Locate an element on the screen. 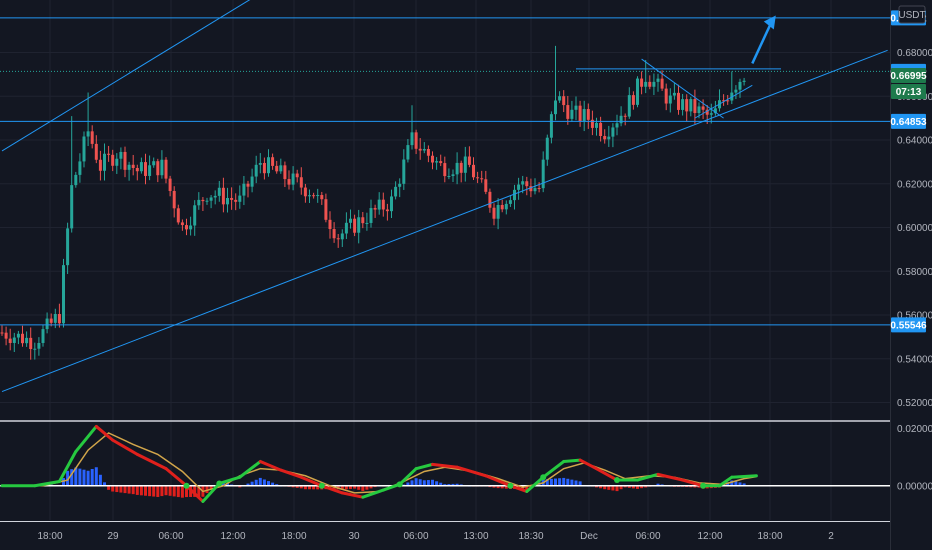 Image resolution: width=932 pixels, height=550 pixels. time-tick-label: 29 is located at coordinates (113, 536).